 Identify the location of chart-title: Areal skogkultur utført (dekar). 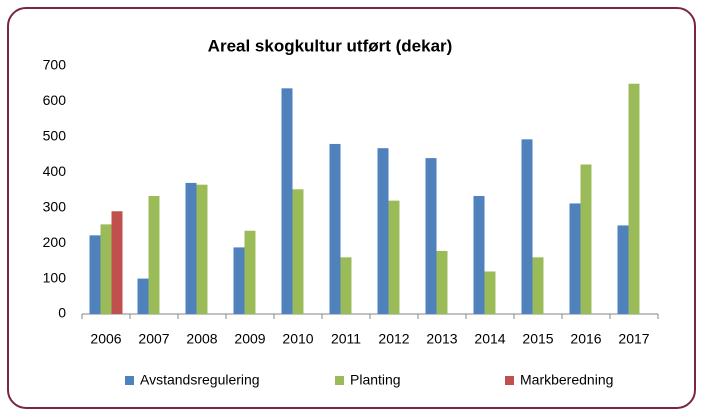
(330, 45).